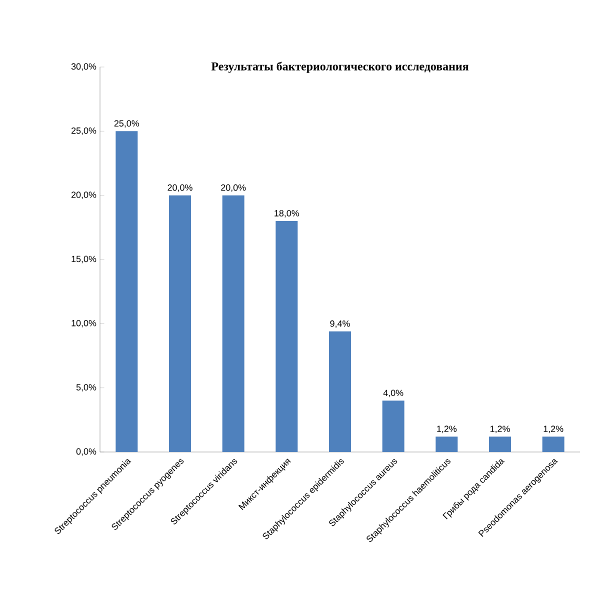  Describe the element at coordinates (84, 196) in the screenshot. I see `y-tick-label: 20,0%` at that location.